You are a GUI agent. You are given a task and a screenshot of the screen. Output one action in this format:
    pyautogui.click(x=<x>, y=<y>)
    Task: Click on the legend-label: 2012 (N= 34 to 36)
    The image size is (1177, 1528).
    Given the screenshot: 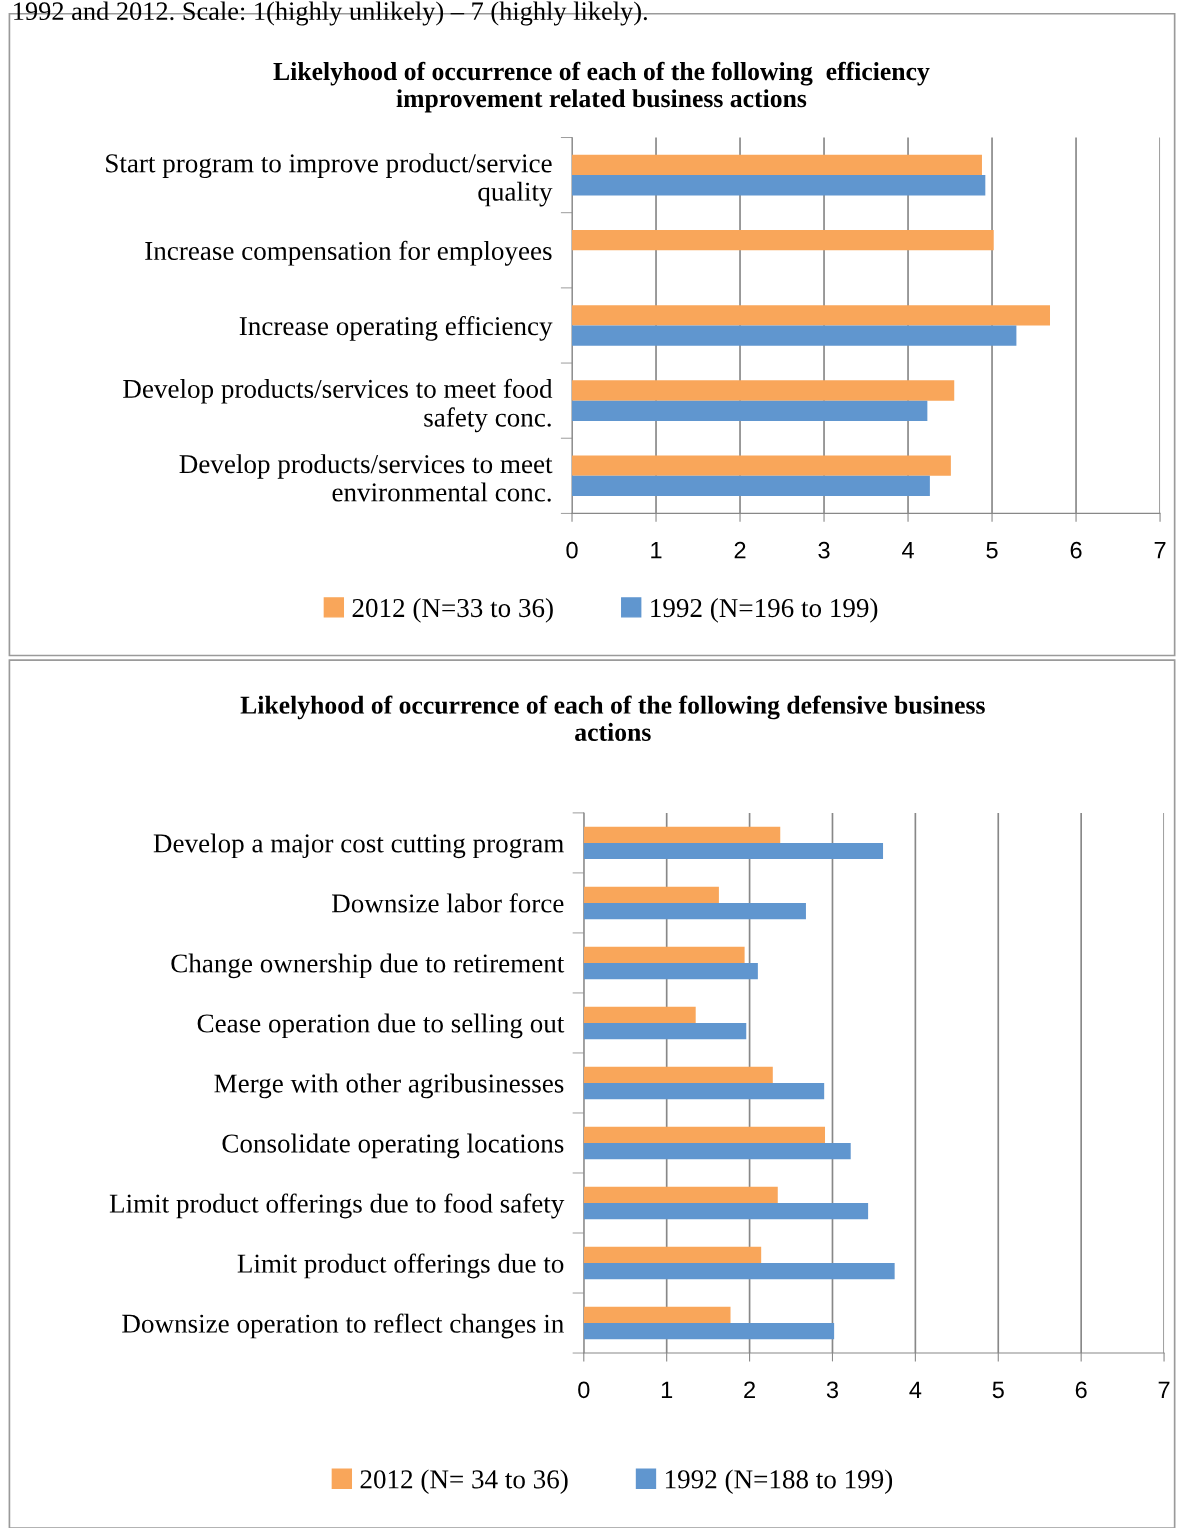 What is the action you would take?
    pyautogui.click(x=464, y=1481)
    